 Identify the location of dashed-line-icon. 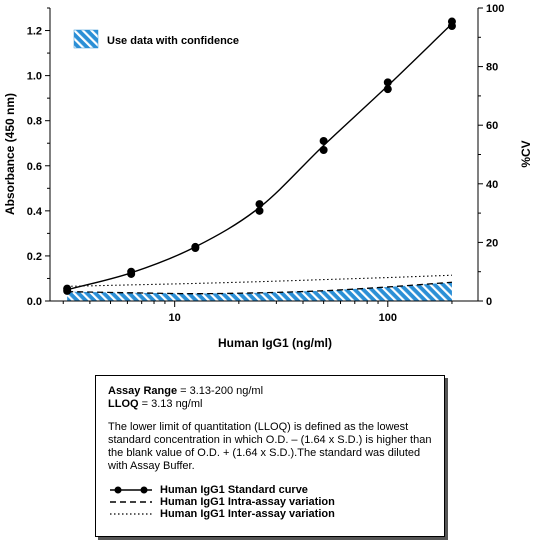
(131, 502).